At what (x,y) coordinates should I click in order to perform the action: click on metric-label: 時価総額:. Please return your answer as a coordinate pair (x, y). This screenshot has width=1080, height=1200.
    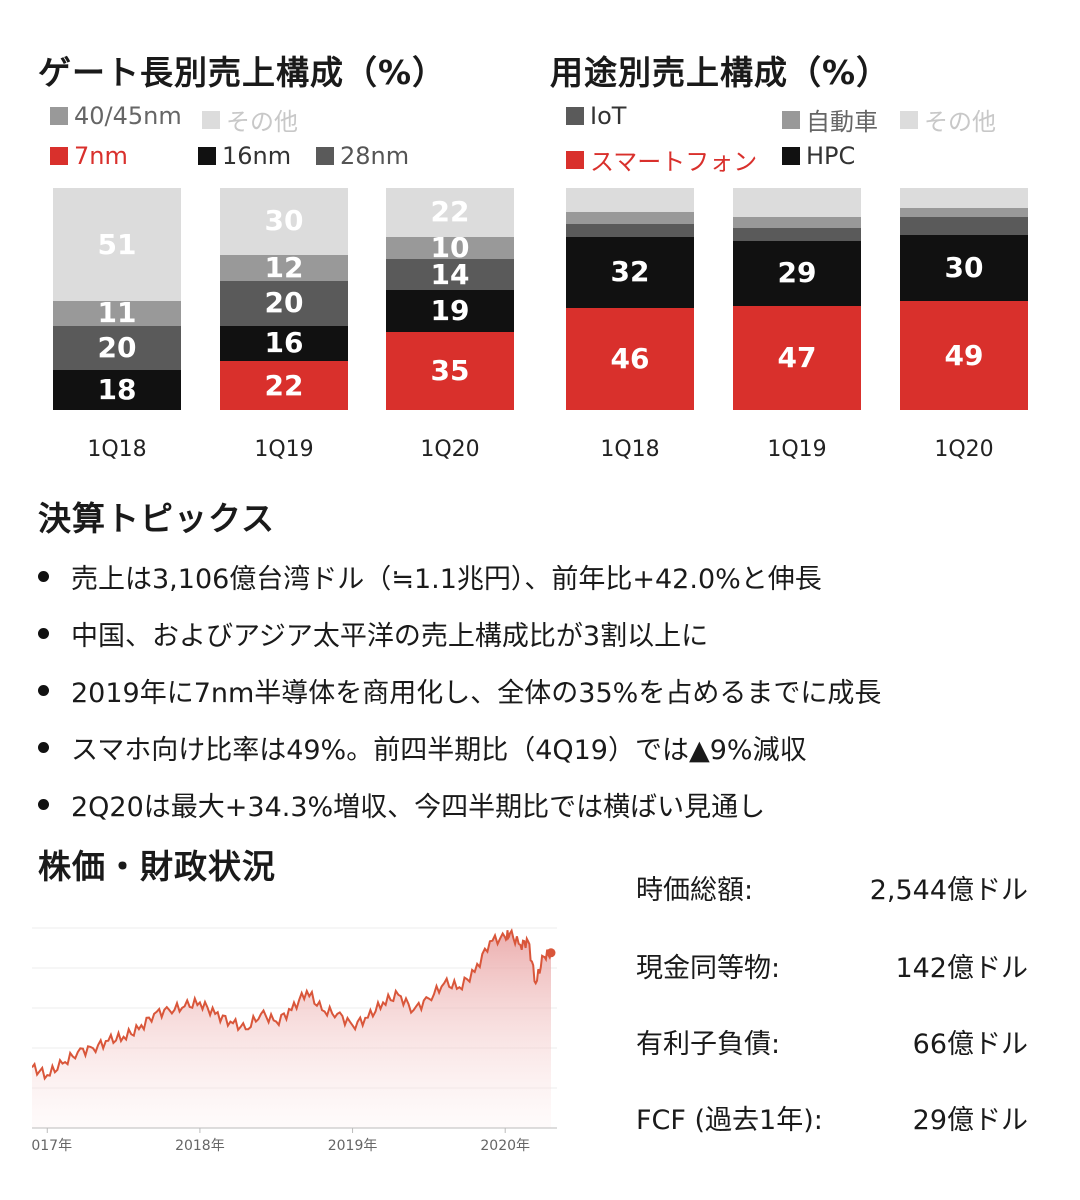
    Looking at the image, I should click on (695, 890).